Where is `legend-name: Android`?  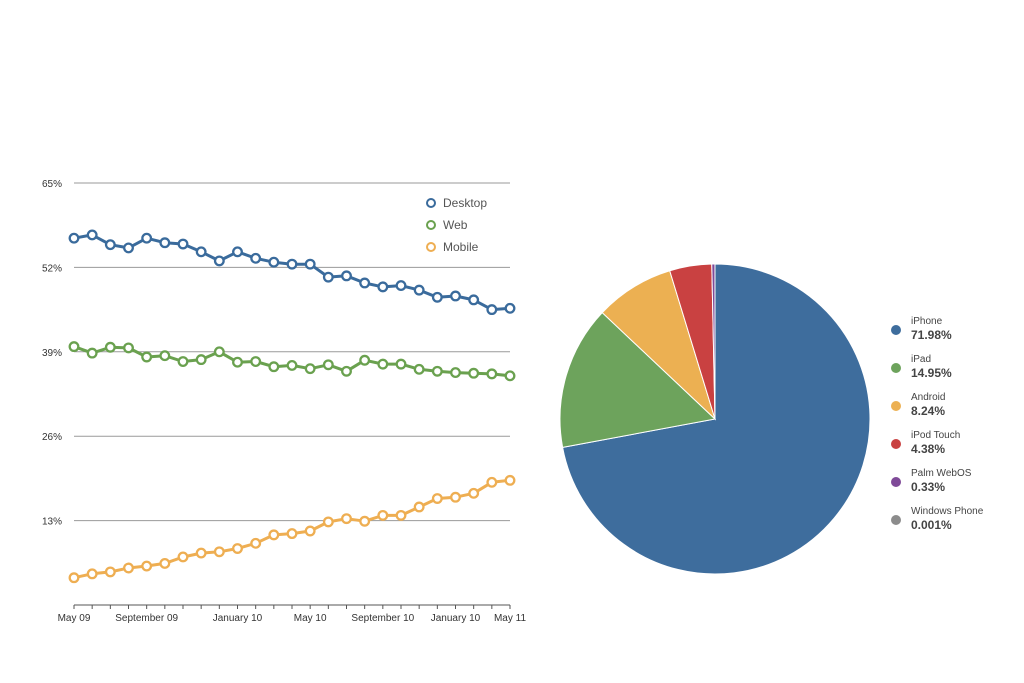 legend-name: Android is located at coordinates (928, 397).